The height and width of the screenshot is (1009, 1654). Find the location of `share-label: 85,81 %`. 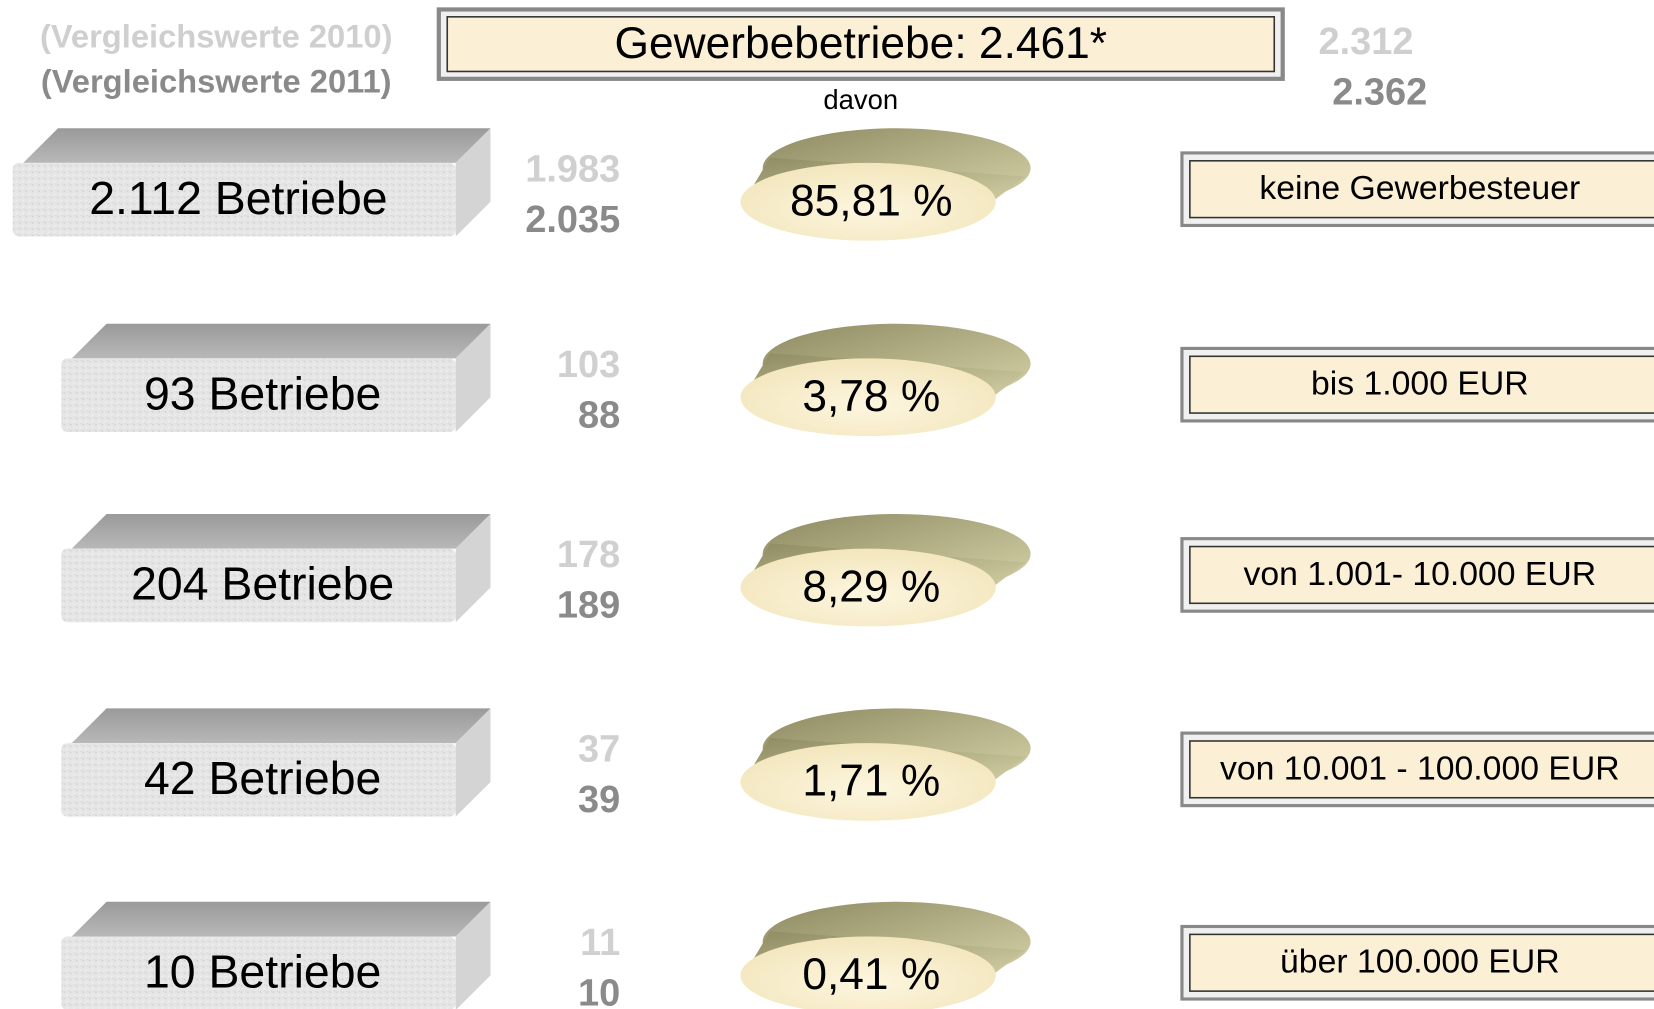

share-label: 85,81 % is located at coordinates (871, 201).